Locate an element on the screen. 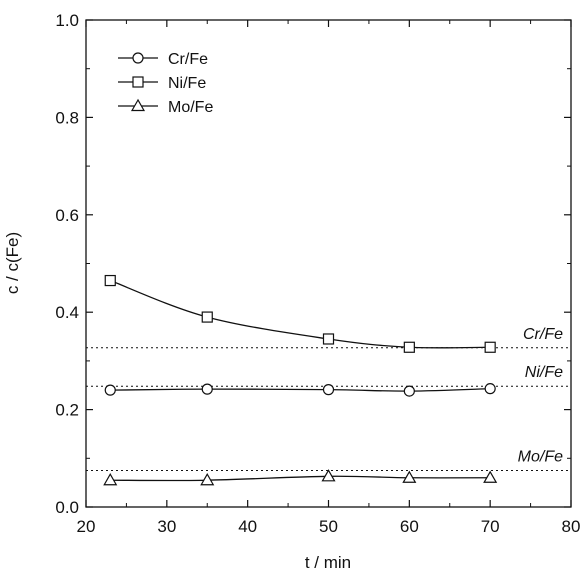 This screenshot has height=576, width=586. ref-label-mo-fe: Mo/Fe is located at coordinates (540, 456).